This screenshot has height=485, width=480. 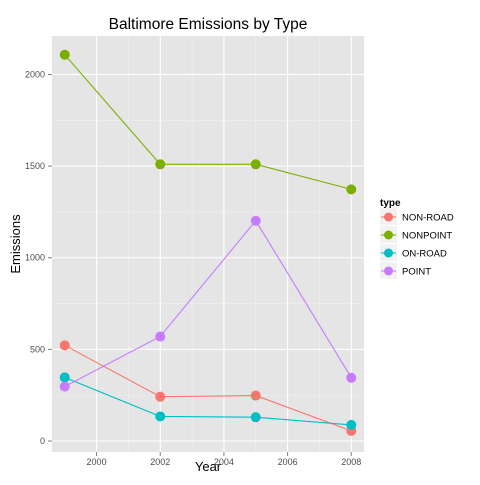 What do you see at coordinates (35, 166) in the screenshot?
I see `y-tick-label: 1500` at bounding box center [35, 166].